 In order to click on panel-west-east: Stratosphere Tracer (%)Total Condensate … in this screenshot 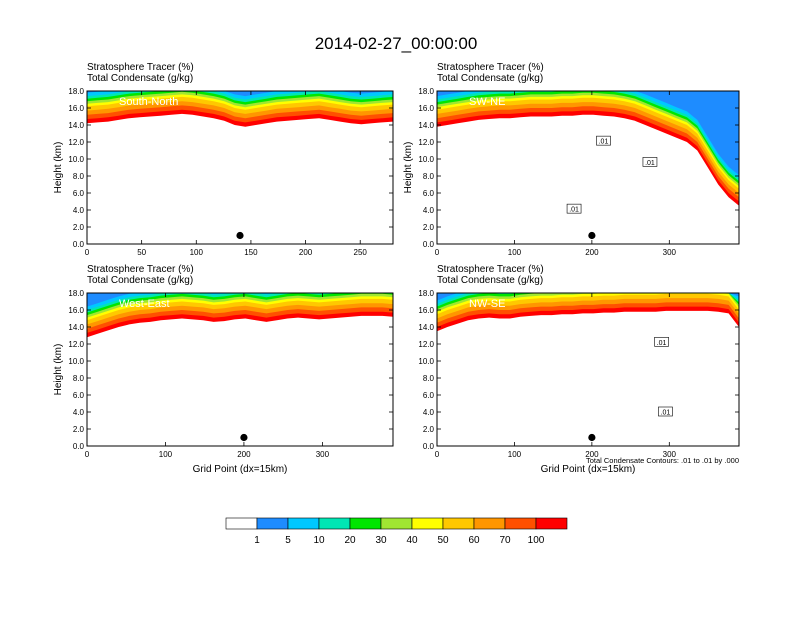, I will do `click(223, 369)`.